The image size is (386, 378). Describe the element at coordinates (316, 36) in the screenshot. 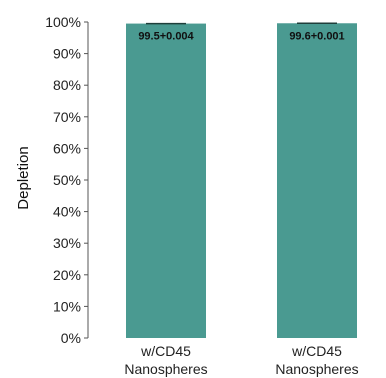

I see `data-label: 99.6+0.001` at that location.